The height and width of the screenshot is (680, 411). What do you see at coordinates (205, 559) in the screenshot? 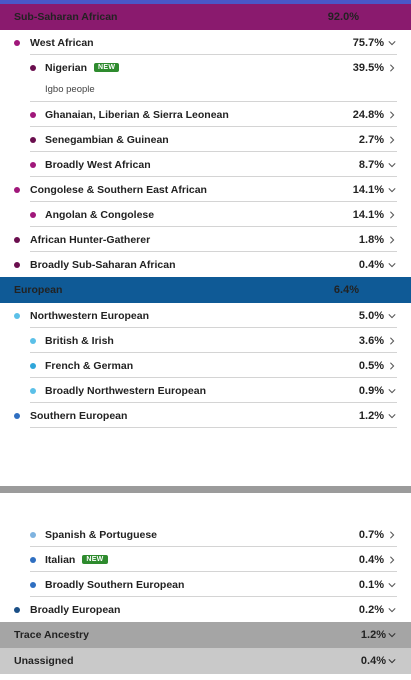
I see `ancestry-row-italian: Italian NEW 0.4%` at bounding box center [205, 559].